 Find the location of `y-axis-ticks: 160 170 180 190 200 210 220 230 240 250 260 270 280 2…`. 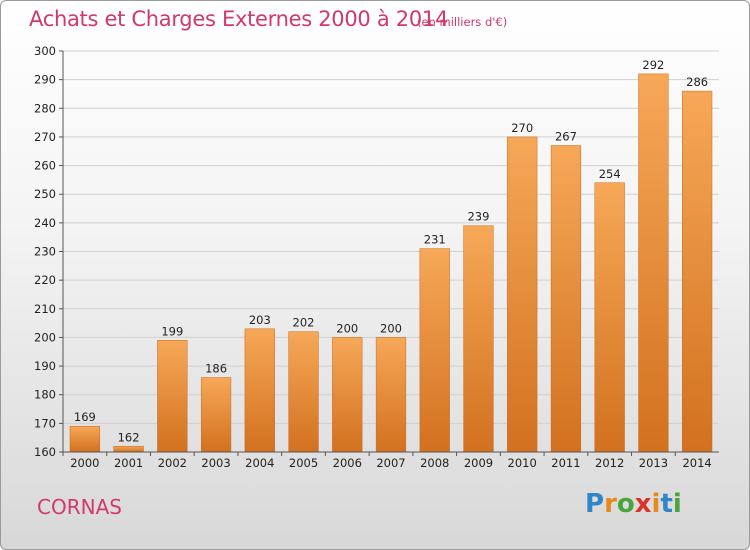

y-axis-ticks: 160 170 180 190 200 210 220 230 240 250 260 270 280 2… is located at coordinates (48, 251).